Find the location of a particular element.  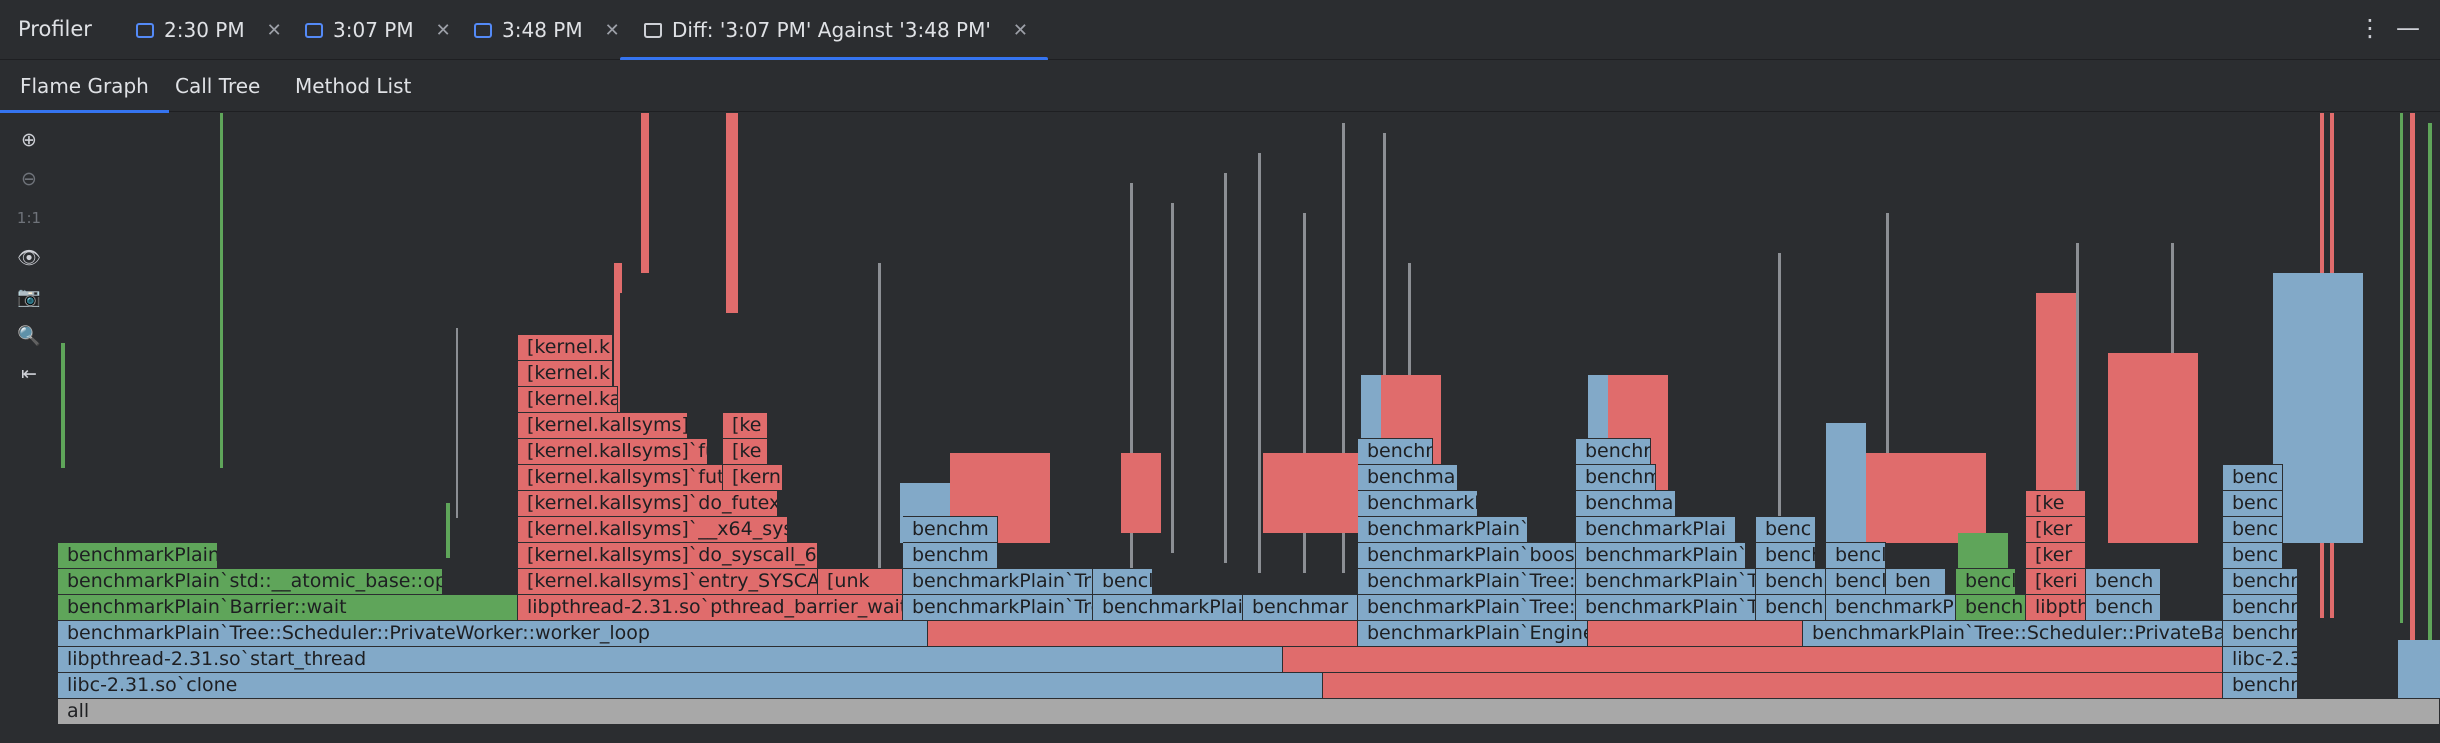

flame-frame: benchmar is located at coordinates (1300, 607).